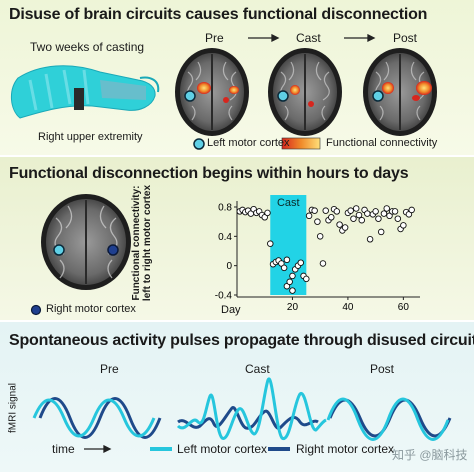  Describe the element at coordinates (113, 250) in the screenshot. I see `right-motor-marker` at that location.